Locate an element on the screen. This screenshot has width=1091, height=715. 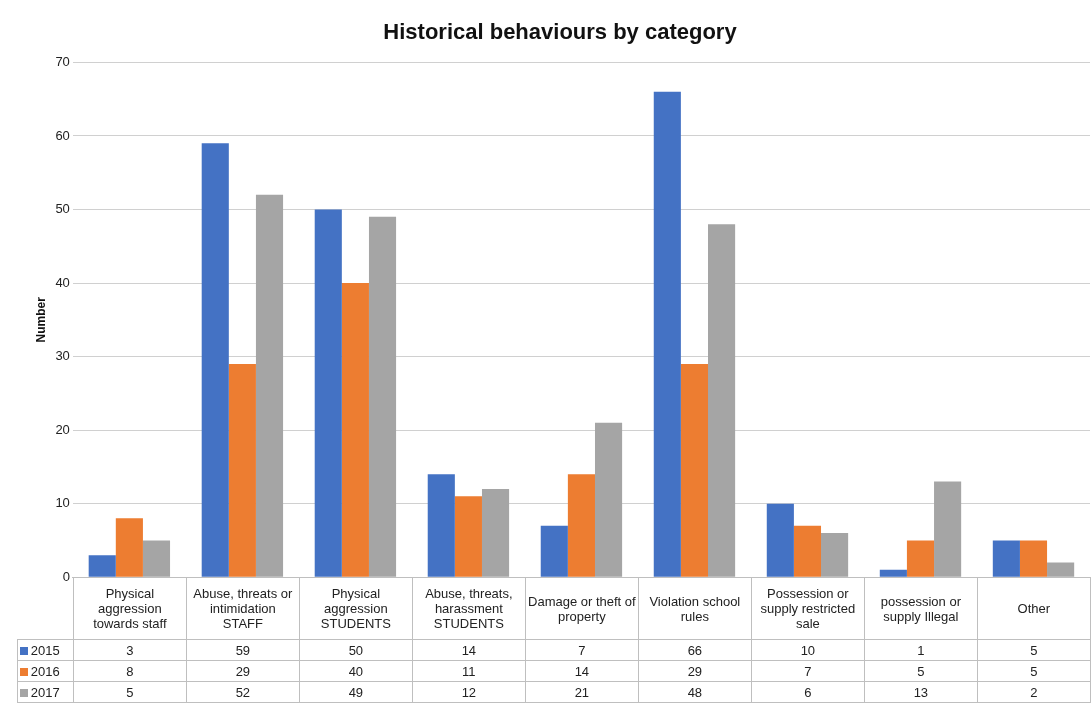
x-tick-label: Damage or theft of property is located at coordinates (582, 608).